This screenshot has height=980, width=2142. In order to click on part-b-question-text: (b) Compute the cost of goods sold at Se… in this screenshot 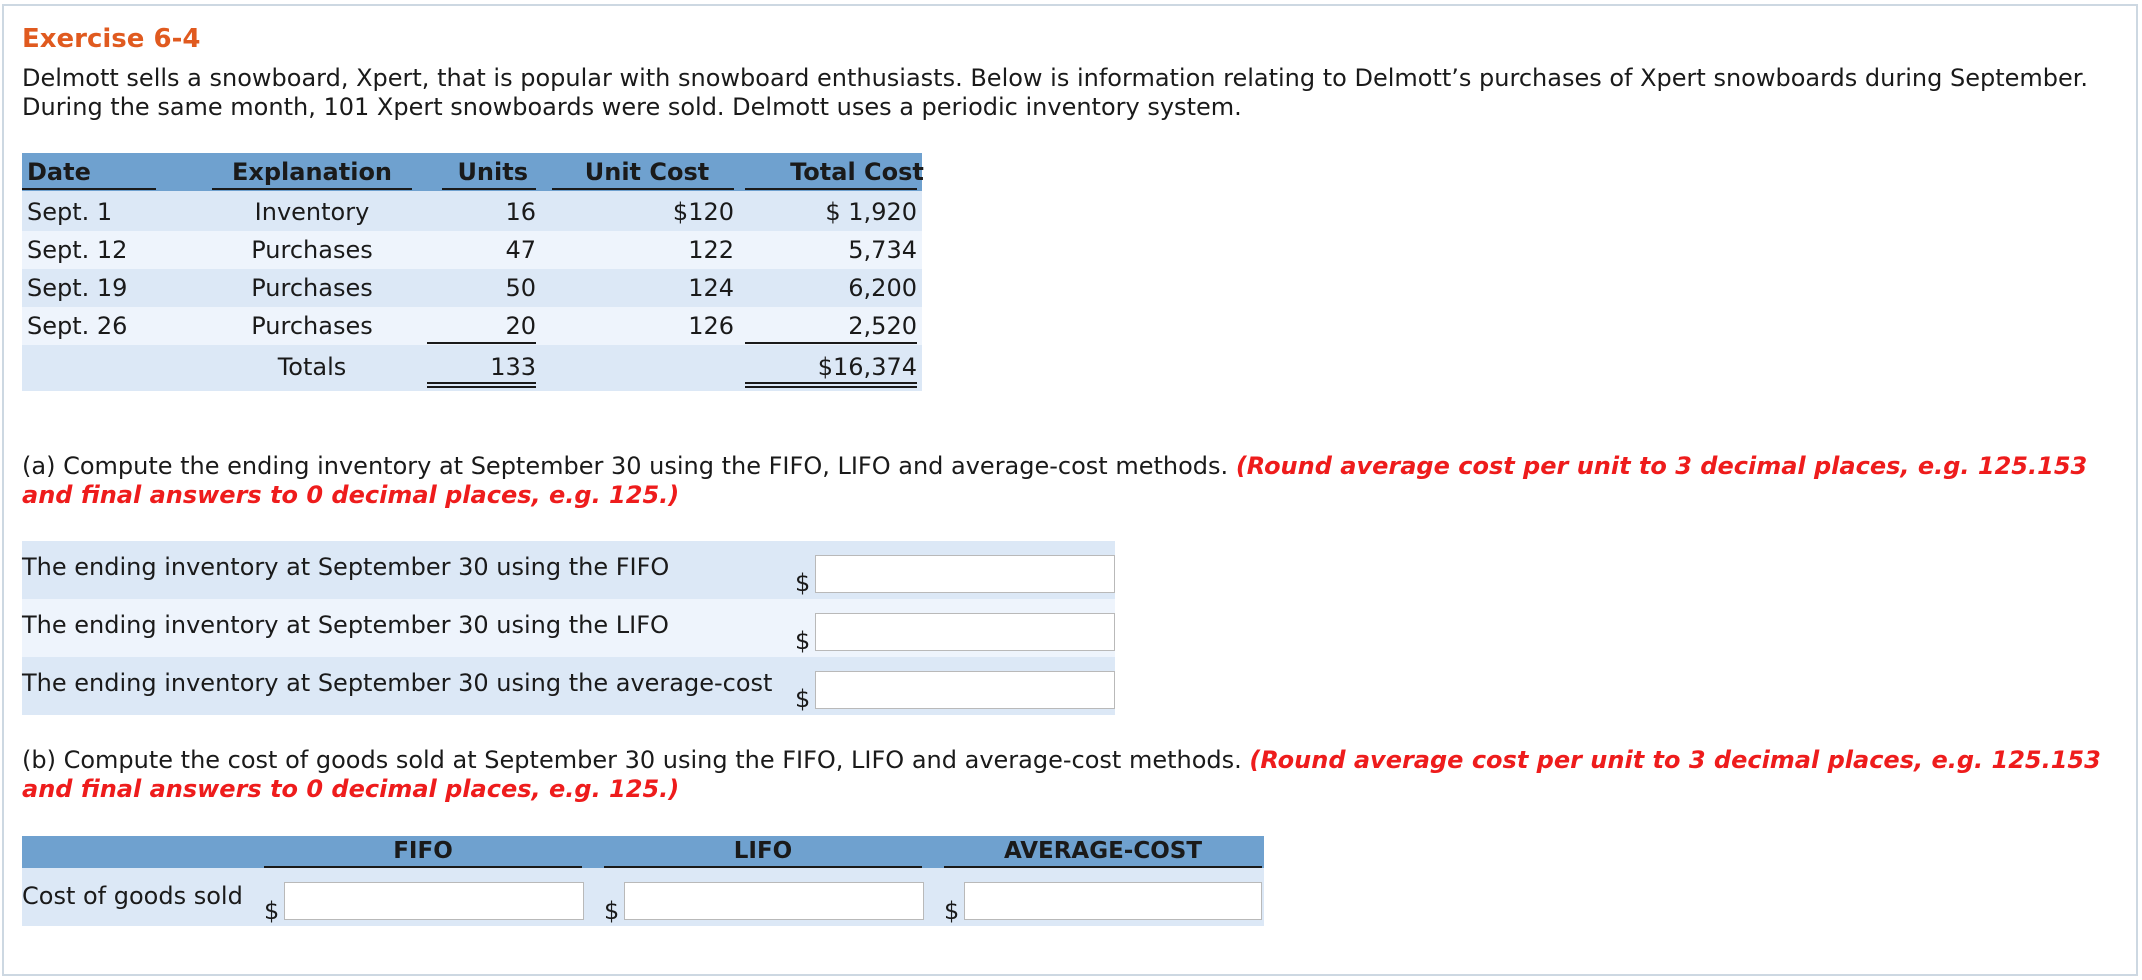, I will do `click(632, 760)`.